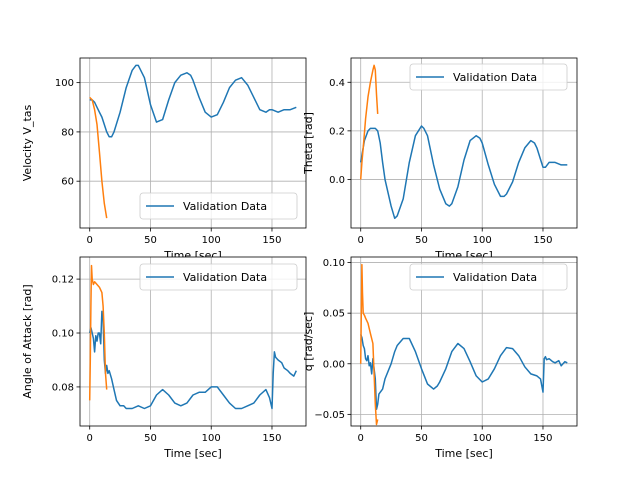 The width and height of the screenshot is (640, 480). What do you see at coordinates (308, 143) in the screenshot?
I see `y-axis-label: Theta [rad]` at bounding box center [308, 143].